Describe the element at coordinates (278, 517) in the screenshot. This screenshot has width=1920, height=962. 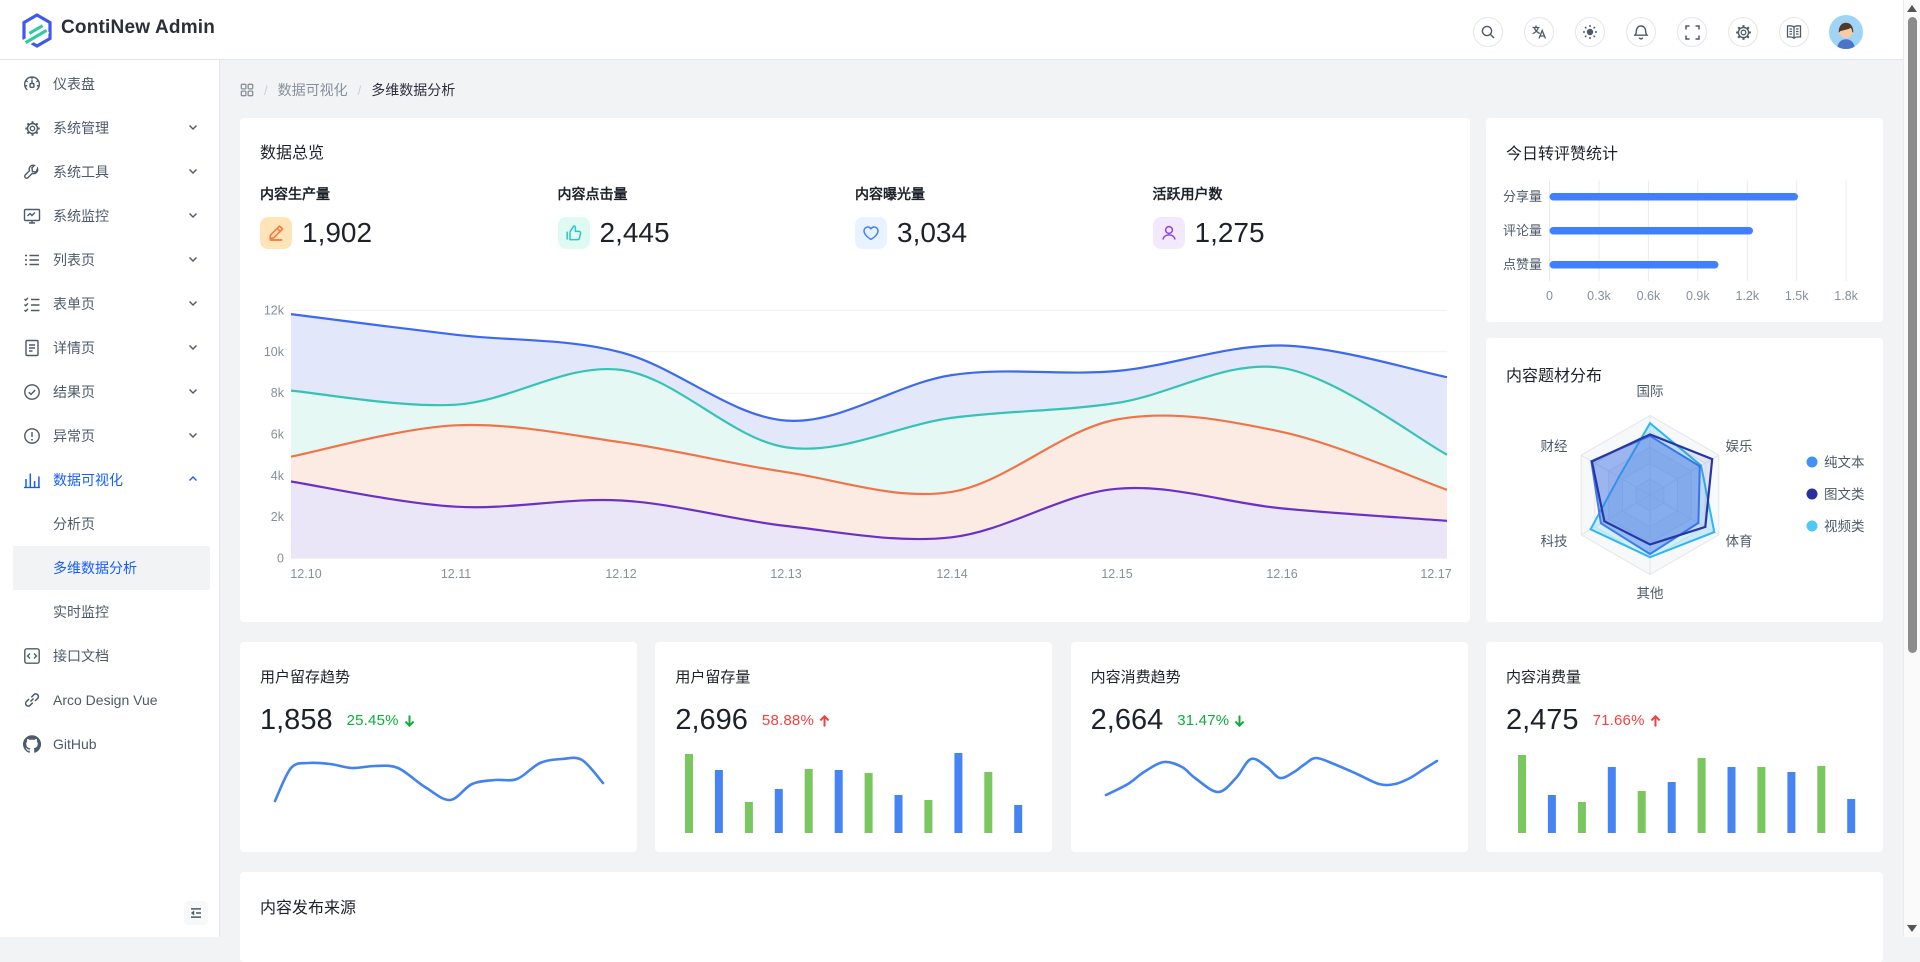
I see `svg-text: 2k` at that location.